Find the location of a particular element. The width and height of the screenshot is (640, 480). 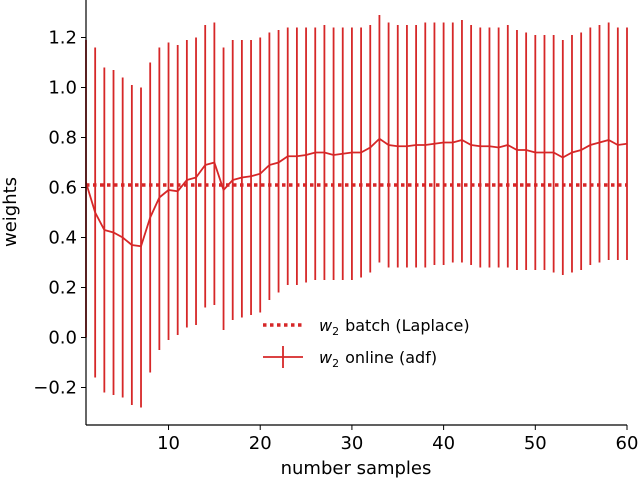

x-tick-label: 60 is located at coordinates (627, 443).